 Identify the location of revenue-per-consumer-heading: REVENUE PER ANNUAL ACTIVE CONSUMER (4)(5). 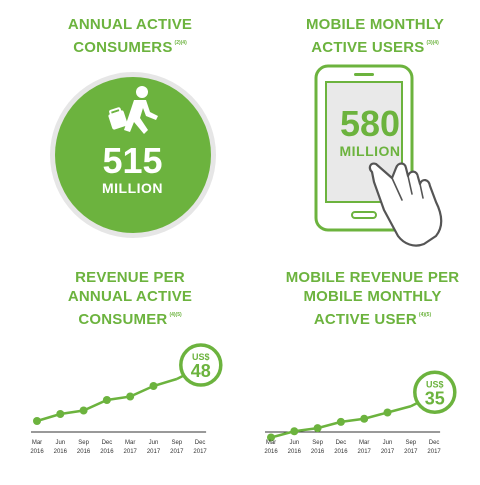
(130, 298).